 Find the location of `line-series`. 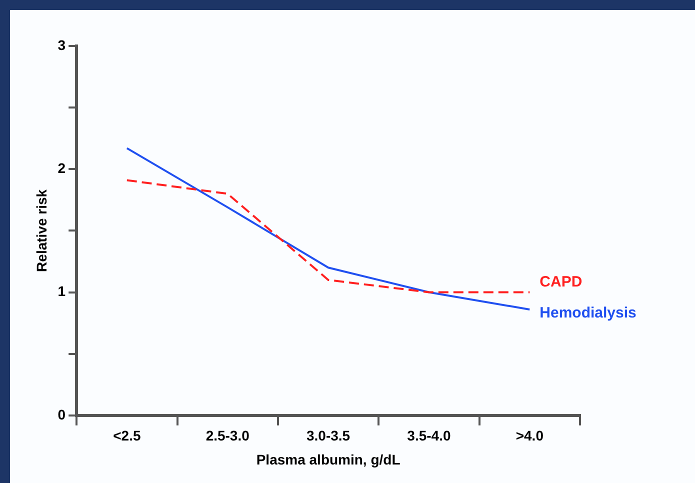

line-series is located at coordinates (328, 236).